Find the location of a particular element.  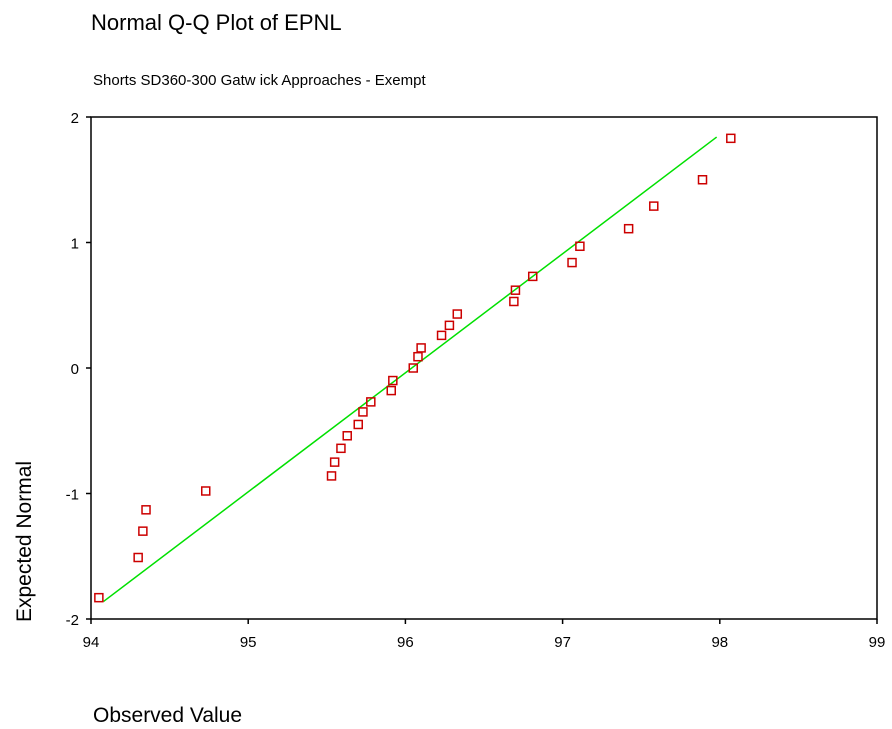

x-tick-label: 97 is located at coordinates (562, 642).